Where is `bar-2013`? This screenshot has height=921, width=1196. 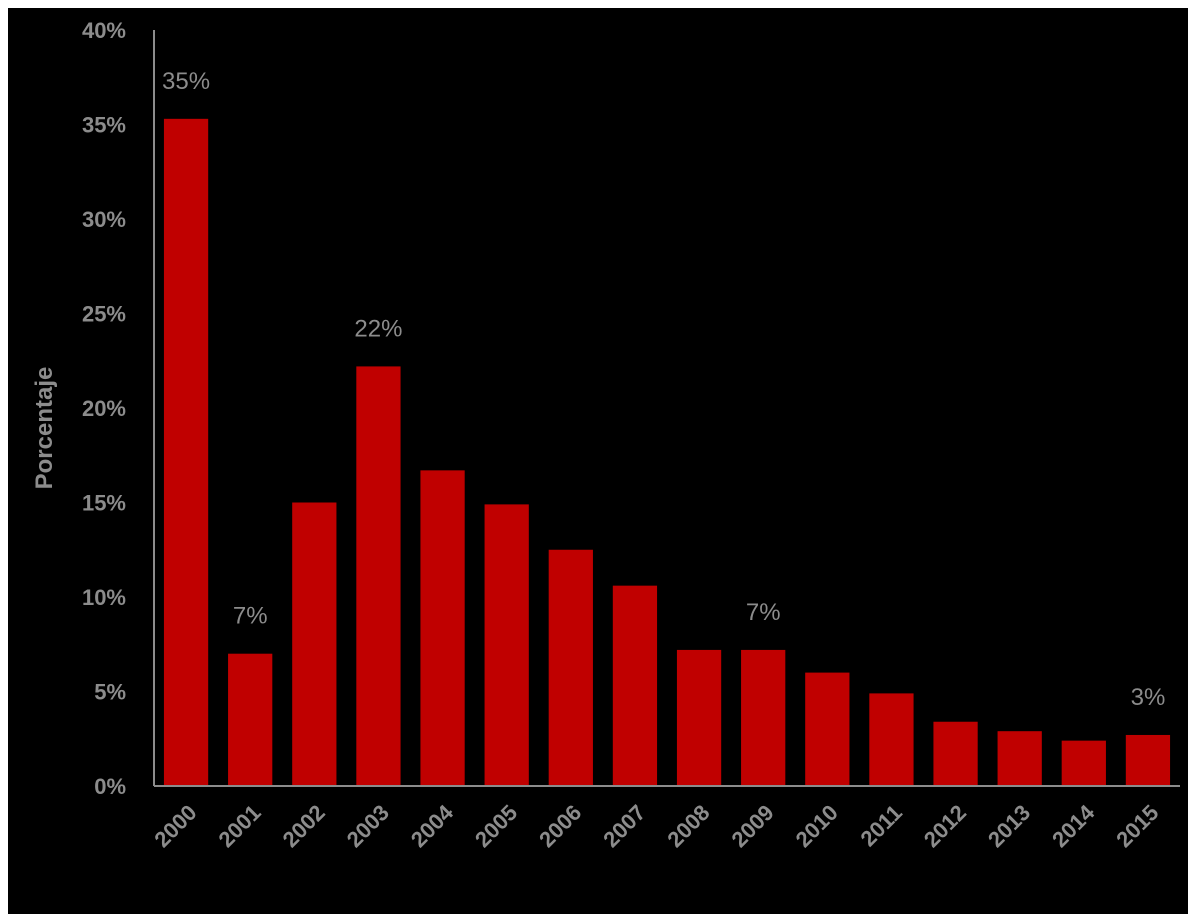
bar-2013 is located at coordinates (1019, 758).